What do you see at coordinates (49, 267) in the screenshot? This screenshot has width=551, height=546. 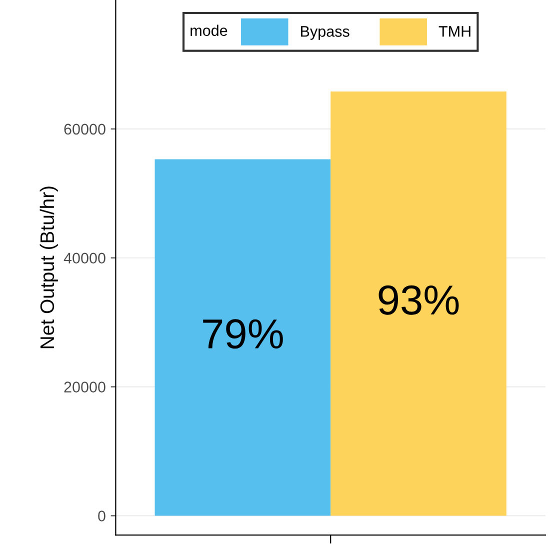 I see `y-axis-title: Net Output (Btu/hr)` at bounding box center [49, 267].